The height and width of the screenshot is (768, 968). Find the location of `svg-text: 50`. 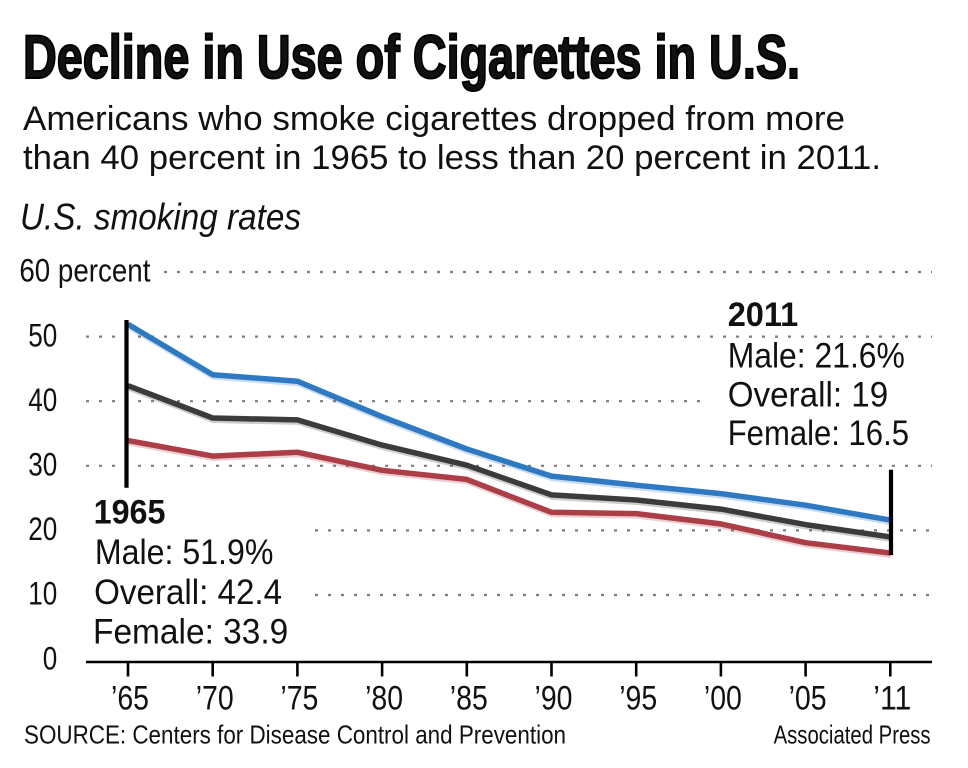

svg-text: 50 is located at coordinates (42, 335).